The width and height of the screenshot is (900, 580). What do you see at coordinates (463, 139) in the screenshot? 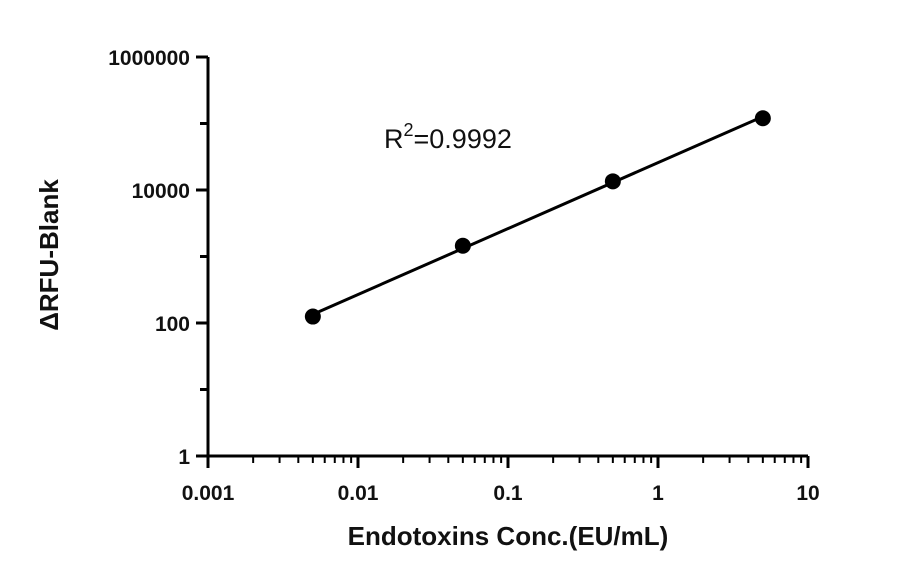
I see `r-squared-value: =0.9992` at bounding box center [463, 139].